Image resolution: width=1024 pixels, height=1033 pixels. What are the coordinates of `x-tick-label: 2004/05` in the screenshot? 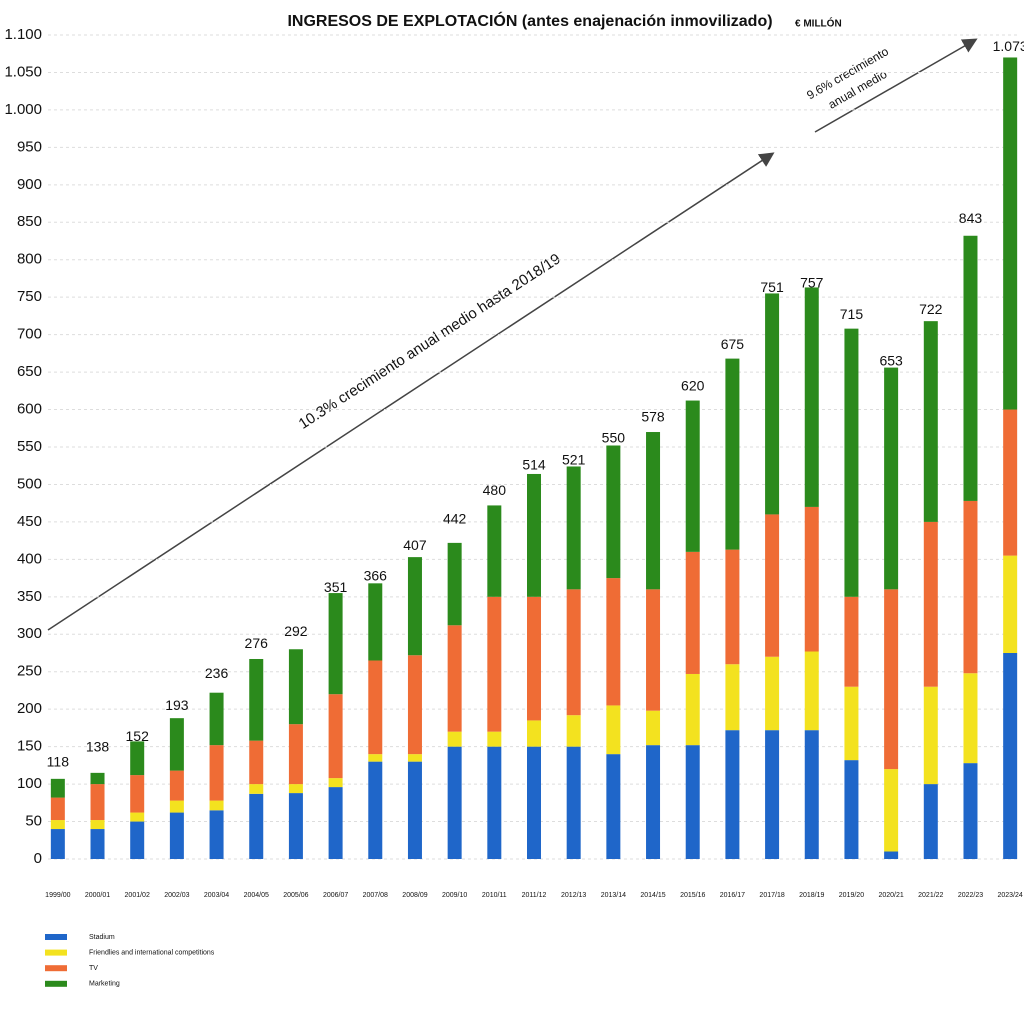 It's located at (256, 895).